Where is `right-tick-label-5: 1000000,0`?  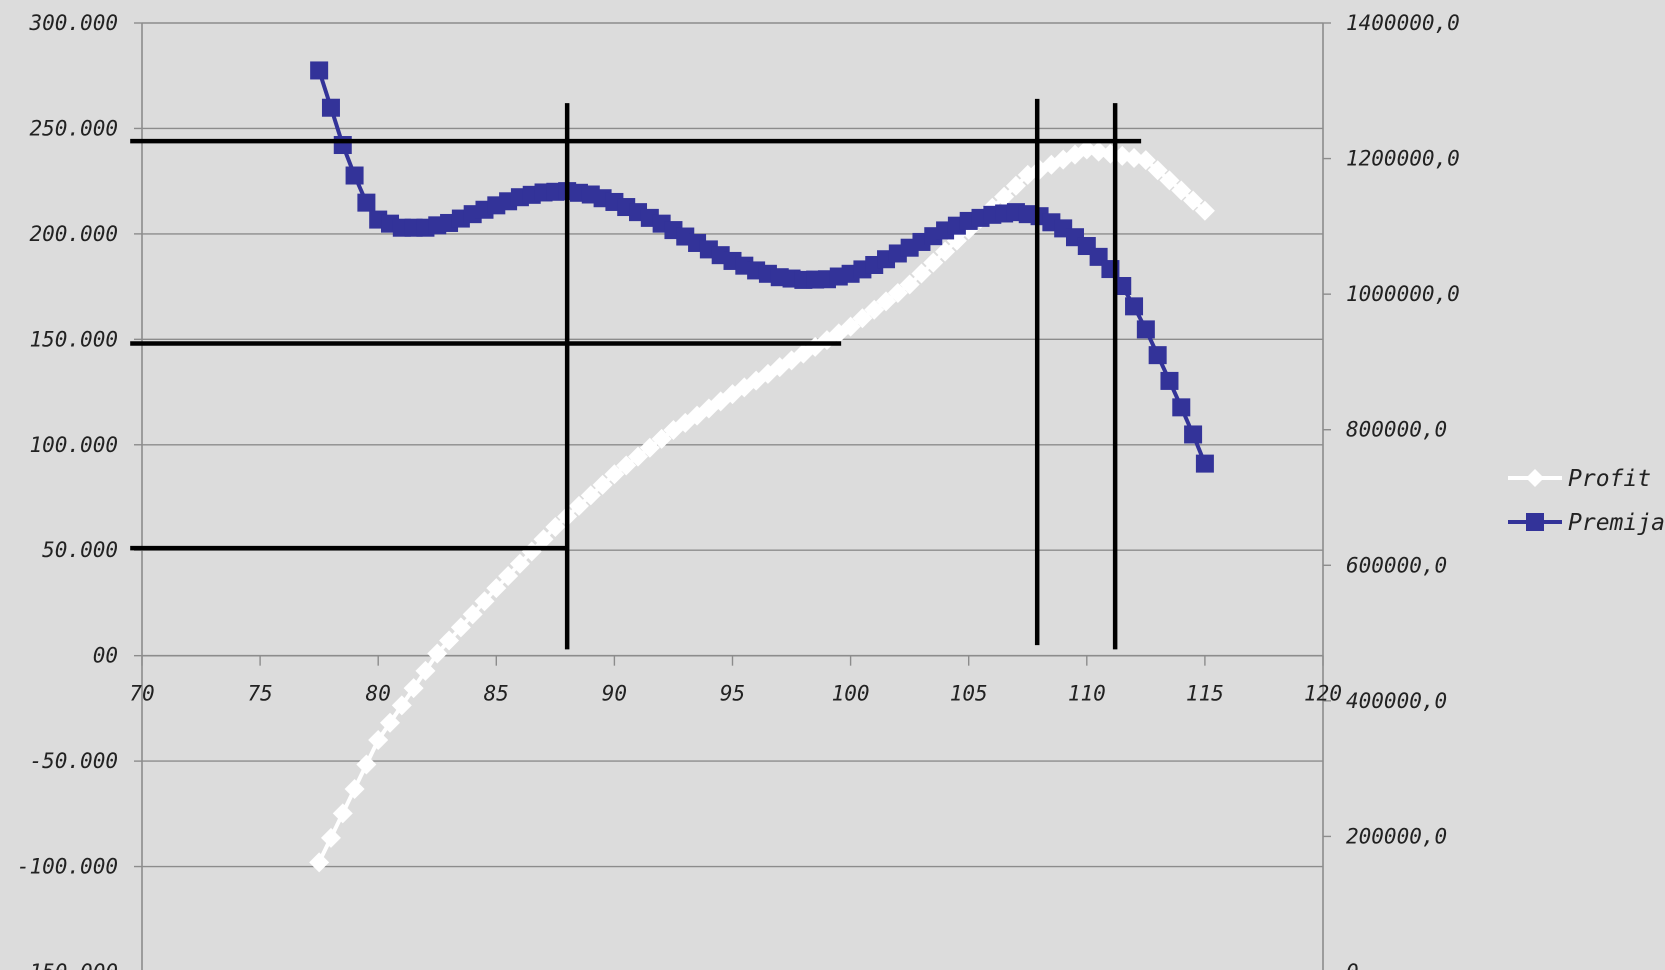 right-tick-label-5: 1000000,0 is located at coordinates (1403, 294).